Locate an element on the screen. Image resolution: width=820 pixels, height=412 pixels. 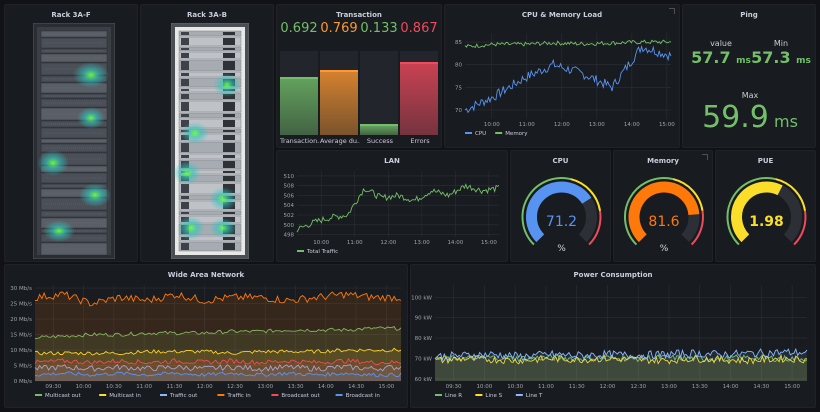
x-tick-label: 14:30 is located at coordinates (761, 387).